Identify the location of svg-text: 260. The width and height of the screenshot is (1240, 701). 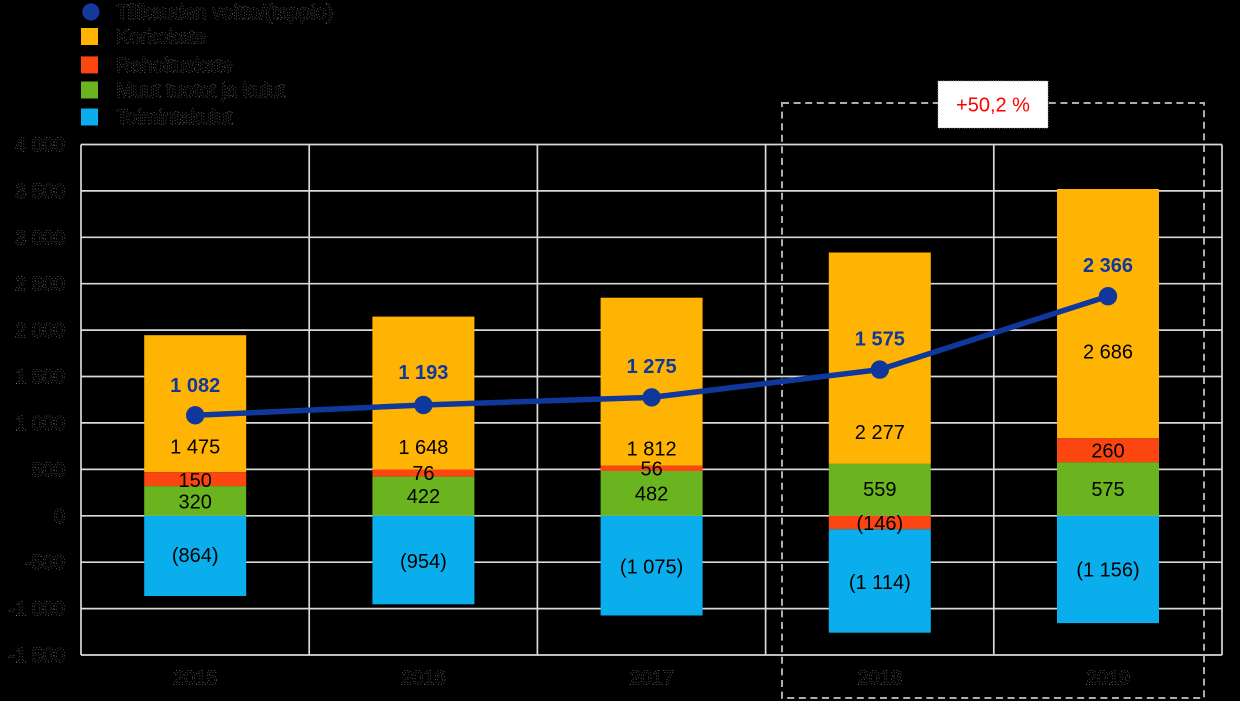
(1107, 451).